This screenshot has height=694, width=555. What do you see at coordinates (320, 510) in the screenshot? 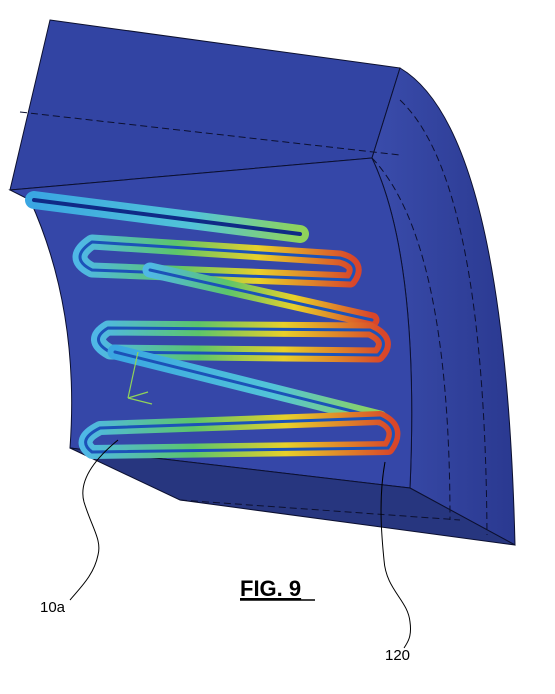
I see `hidden-edge-bottom` at bounding box center [320, 510].